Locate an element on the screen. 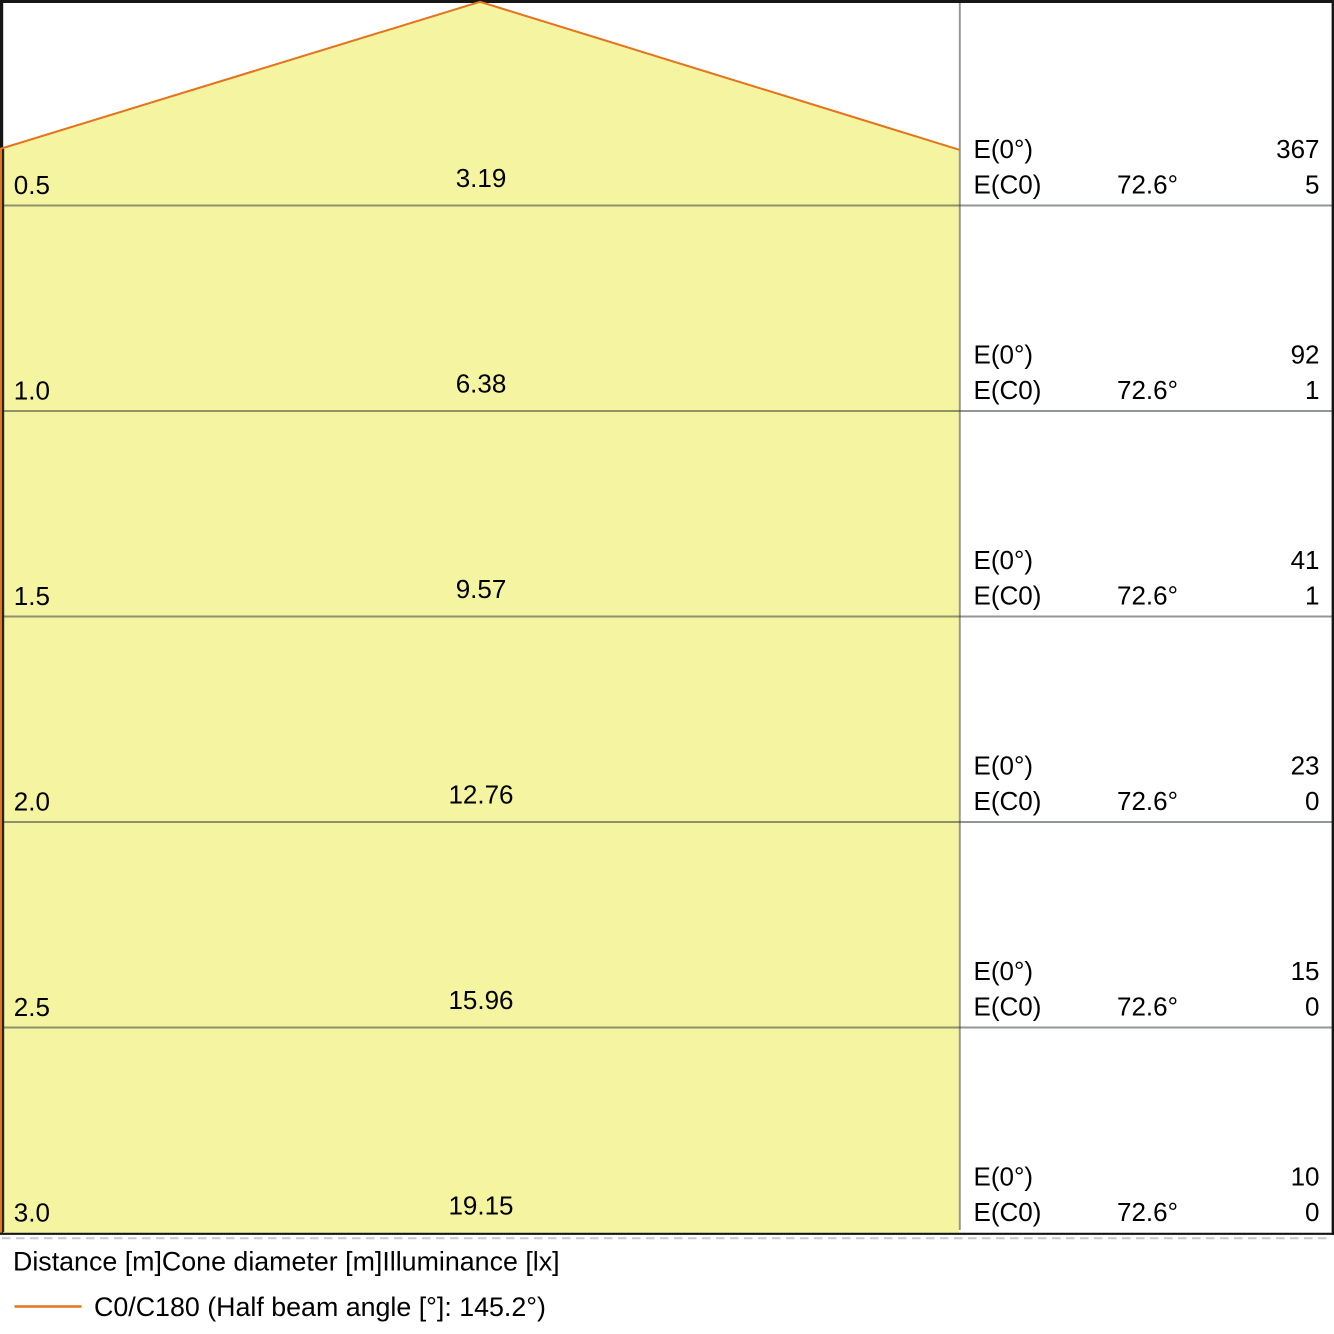 This screenshot has height=1334, width=1334. svg-text: 19.15 is located at coordinates (480, 1205).